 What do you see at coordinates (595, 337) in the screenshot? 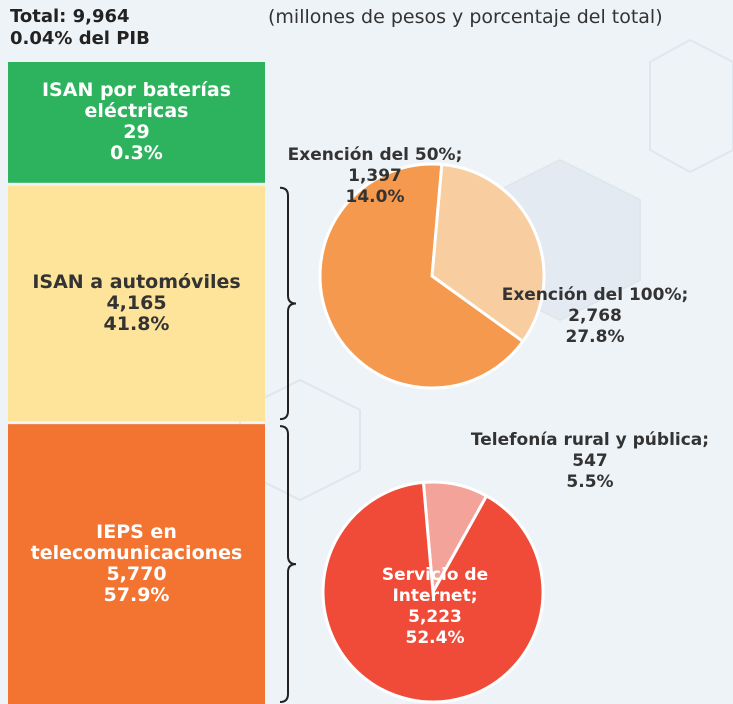
I see `label-value: 27.8%` at bounding box center [595, 337].